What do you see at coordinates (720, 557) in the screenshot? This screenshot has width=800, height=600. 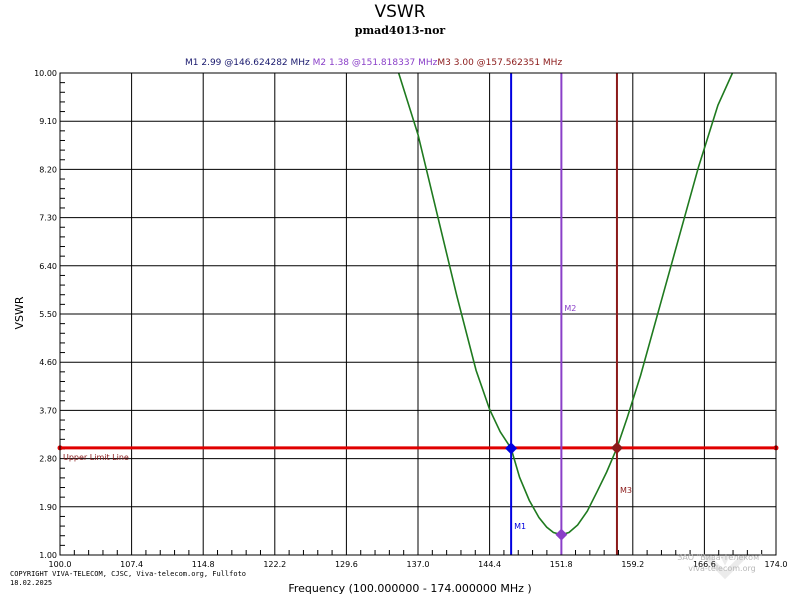 I see `watermark-company: ЗАО "Вива-Телеком"` at bounding box center [720, 557].